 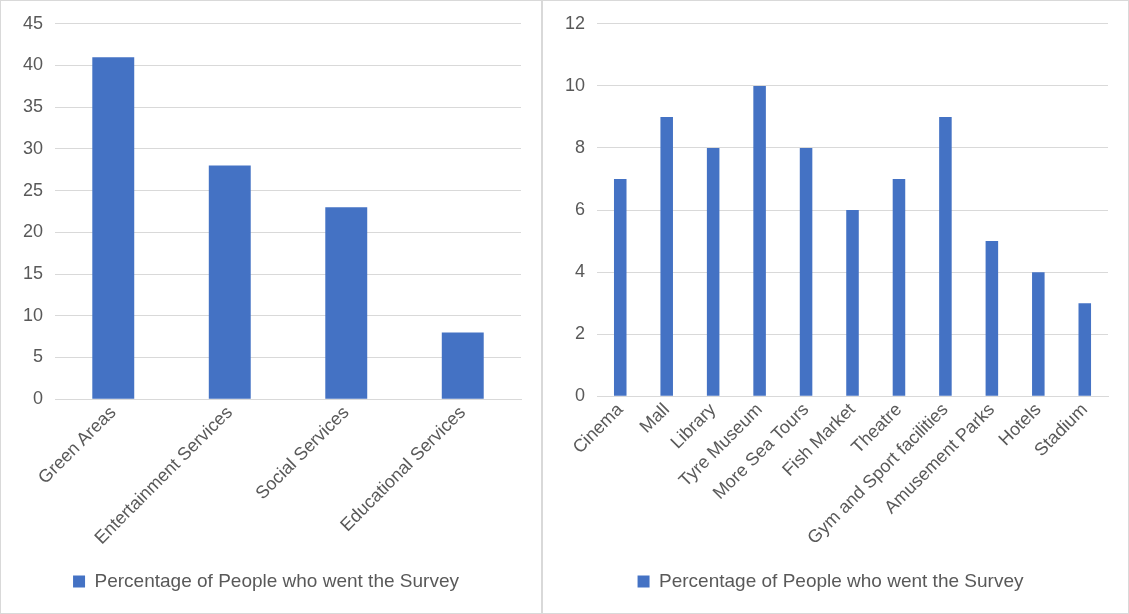 What do you see at coordinates (580, 146) in the screenshot?
I see `y-tick-label: 8` at bounding box center [580, 146].